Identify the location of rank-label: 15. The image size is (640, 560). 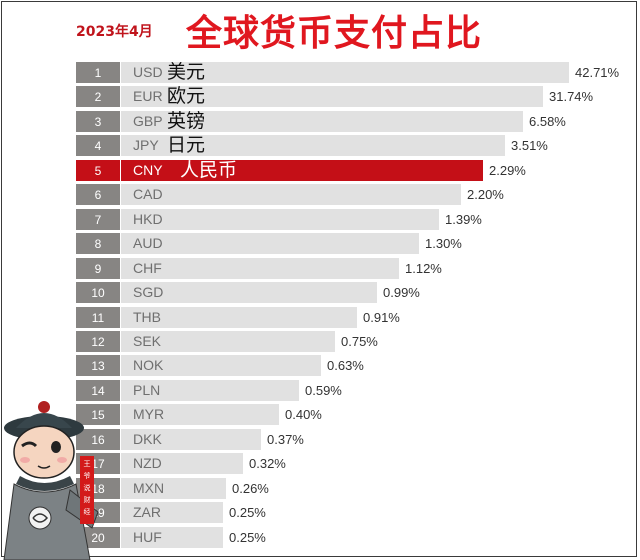
(98, 414).